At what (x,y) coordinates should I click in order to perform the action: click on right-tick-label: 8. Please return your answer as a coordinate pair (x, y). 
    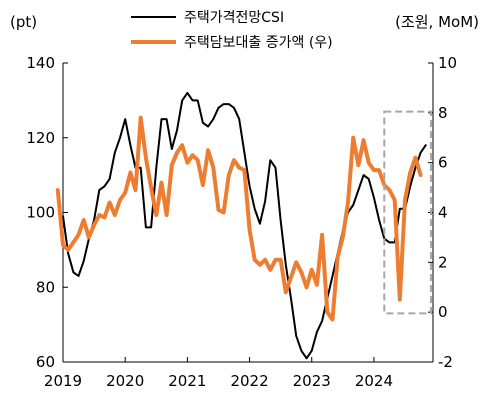
    Looking at the image, I should click on (443, 113).